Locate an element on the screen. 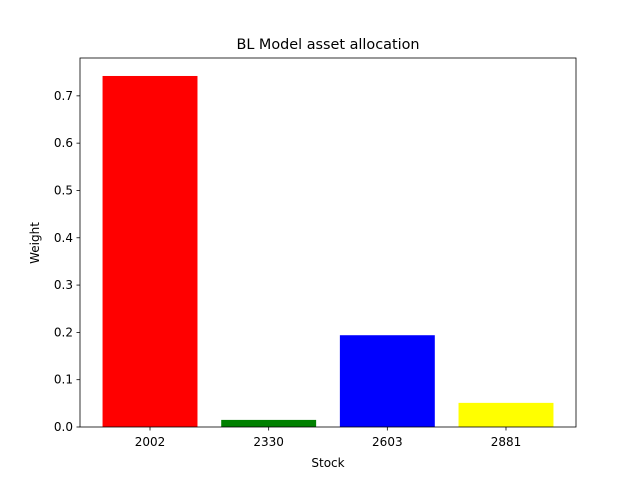 Image resolution: width=640 pixels, height=480 pixels. x-tick-label: 2002 is located at coordinates (150, 442).